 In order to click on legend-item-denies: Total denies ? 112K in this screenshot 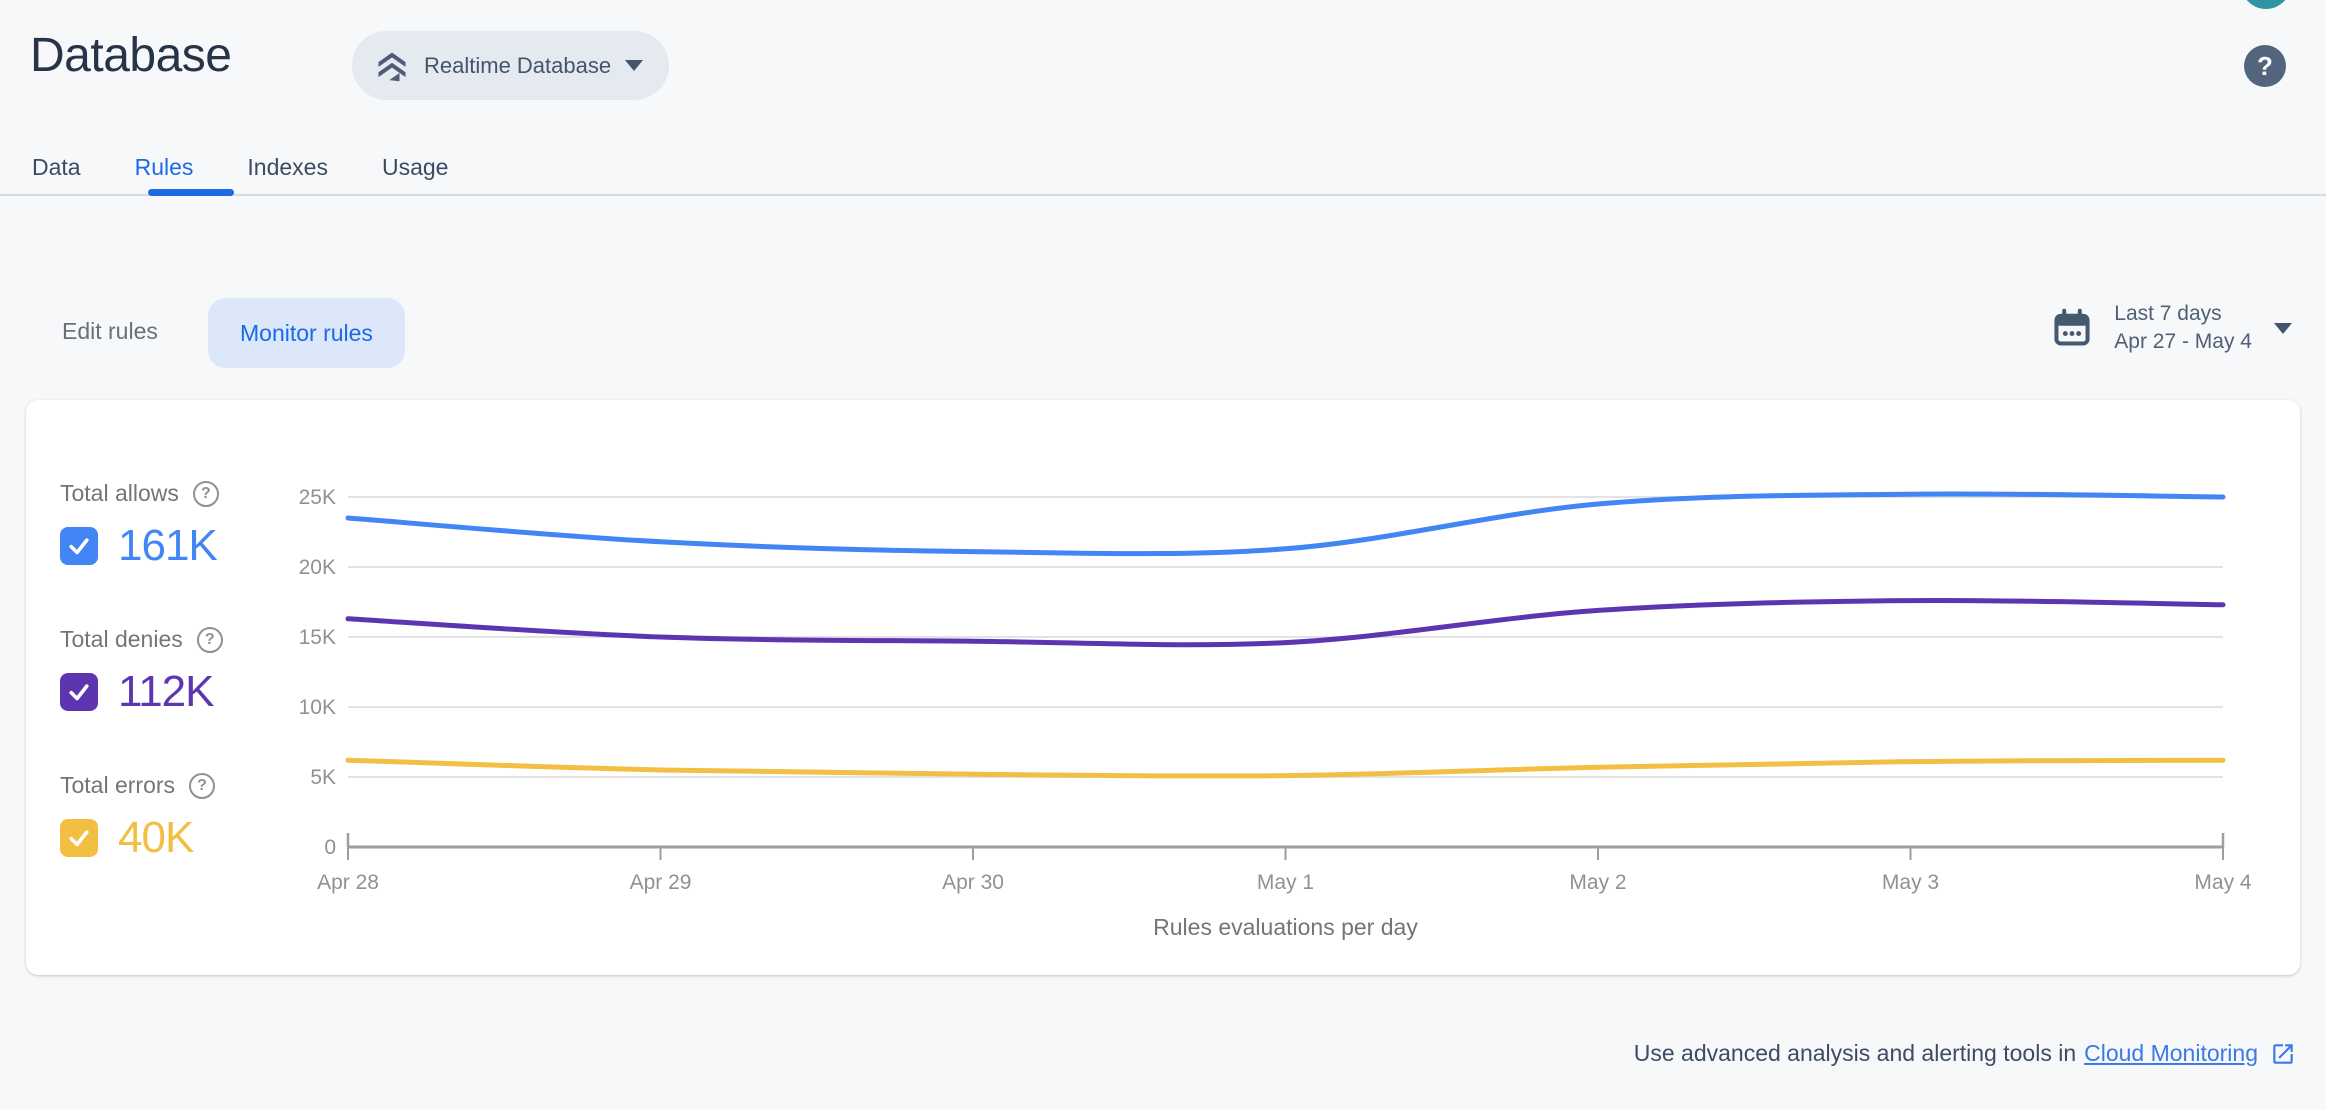, I will do `click(141, 671)`.